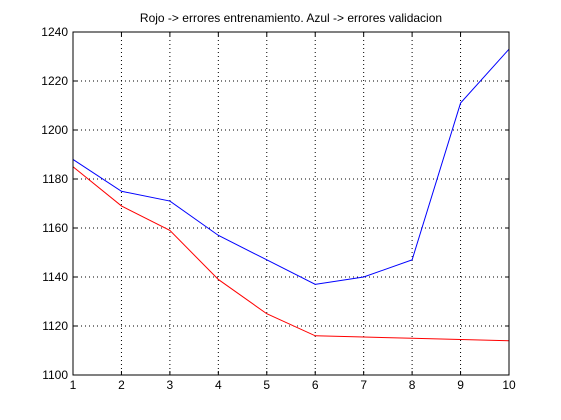  What do you see at coordinates (54, 32) in the screenshot?
I see `y-tick-label: 1240` at bounding box center [54, 32].